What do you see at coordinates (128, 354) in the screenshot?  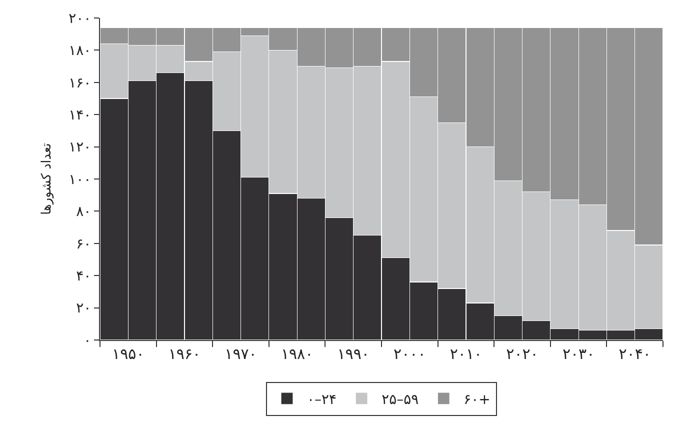 I see `x-tick-label: ۱۹۵۰` at bounding box center [128, 354].